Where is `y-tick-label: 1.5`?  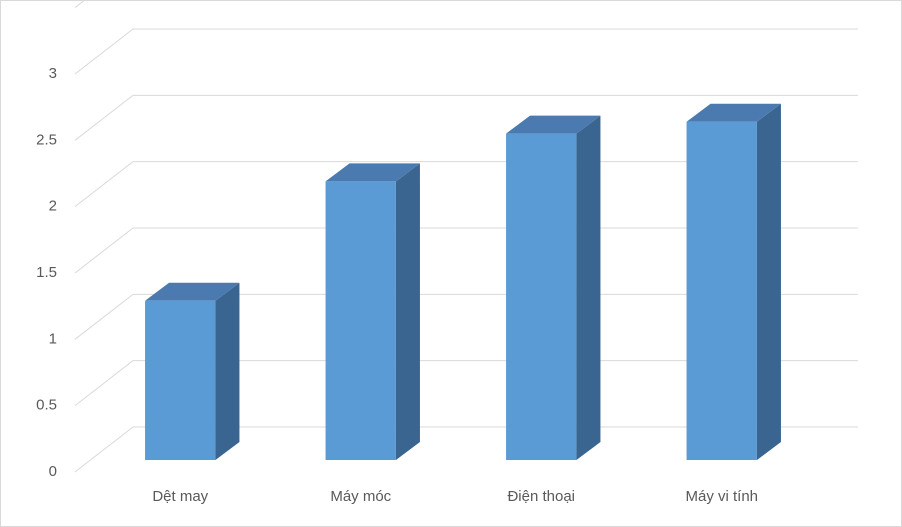 y-tick-label: 1.5 is located at coordinates (46, 272).